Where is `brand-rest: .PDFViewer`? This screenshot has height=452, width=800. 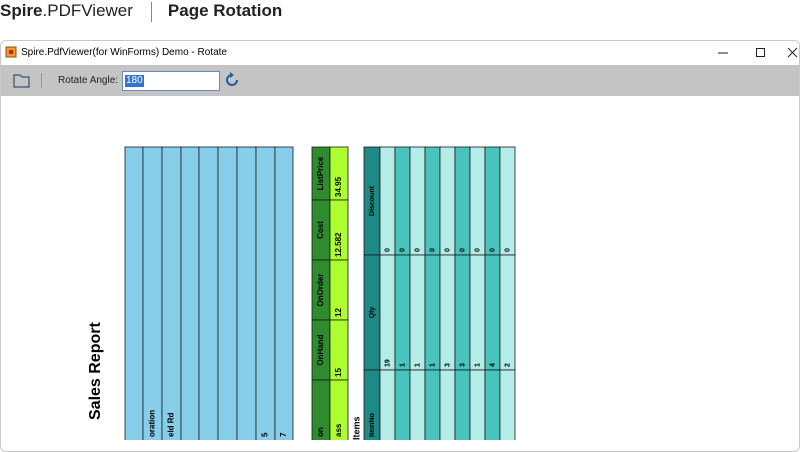
brand-rest: .PDFViewer is located at coordinates (87, 10).